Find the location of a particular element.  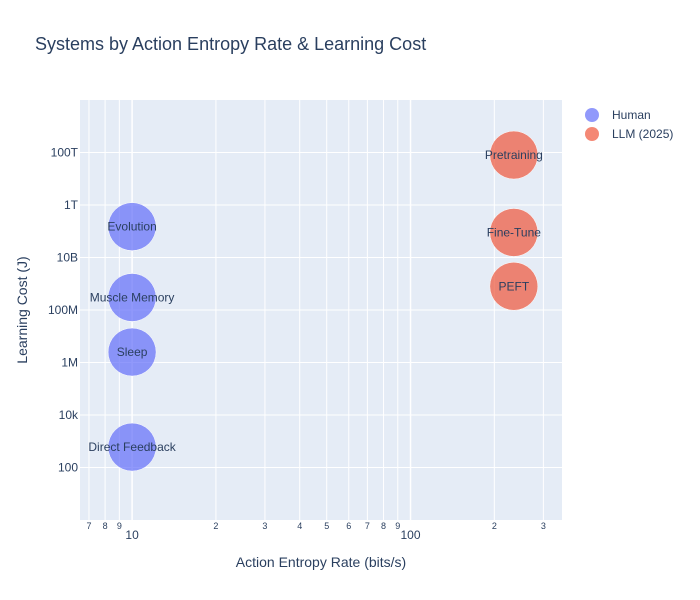

x-tick-label: 10 is located at coordinates (132, 535).